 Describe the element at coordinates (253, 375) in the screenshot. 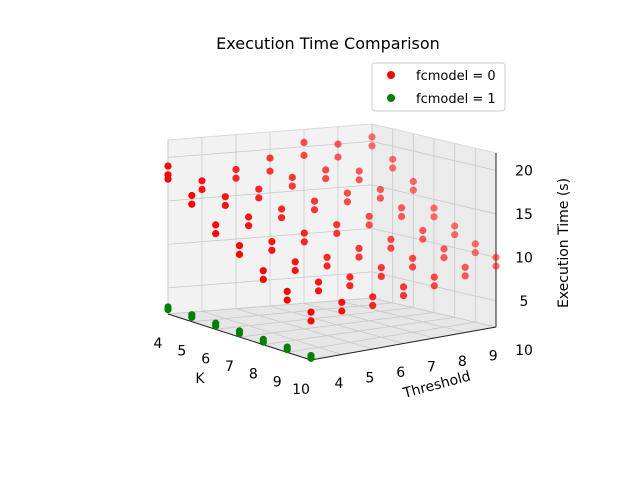

I see `x-tick-label: 8` at that location.